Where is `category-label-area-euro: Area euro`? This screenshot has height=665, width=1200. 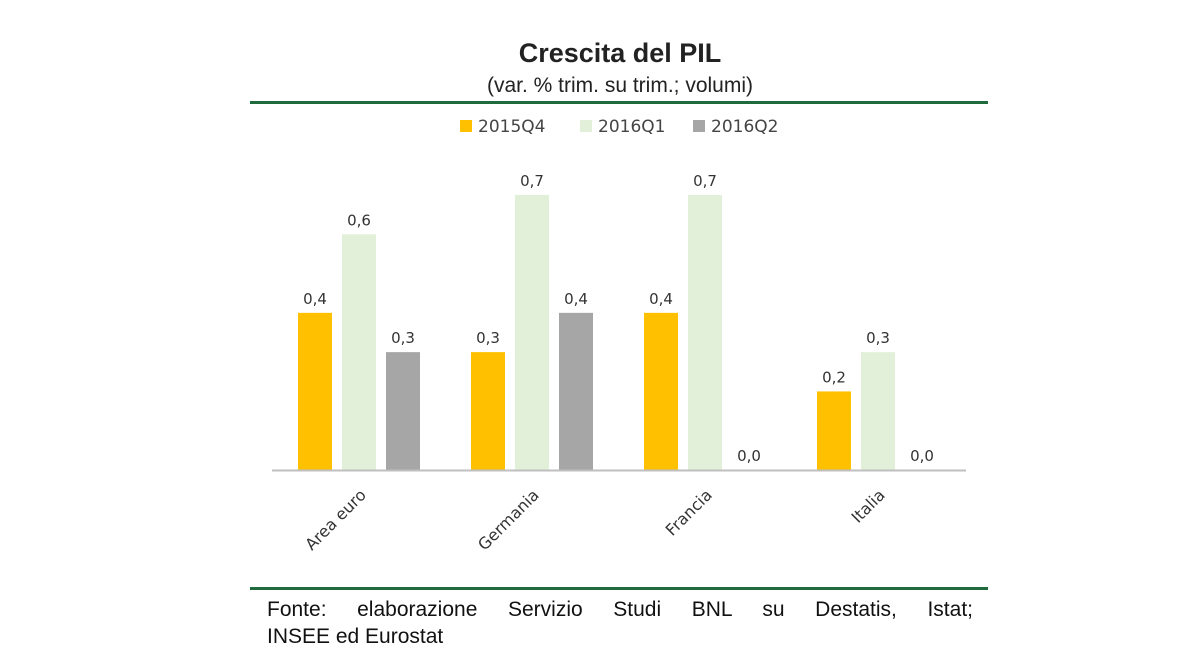
category-label-area-euro: Area euro is located at coordinates (335, 519).